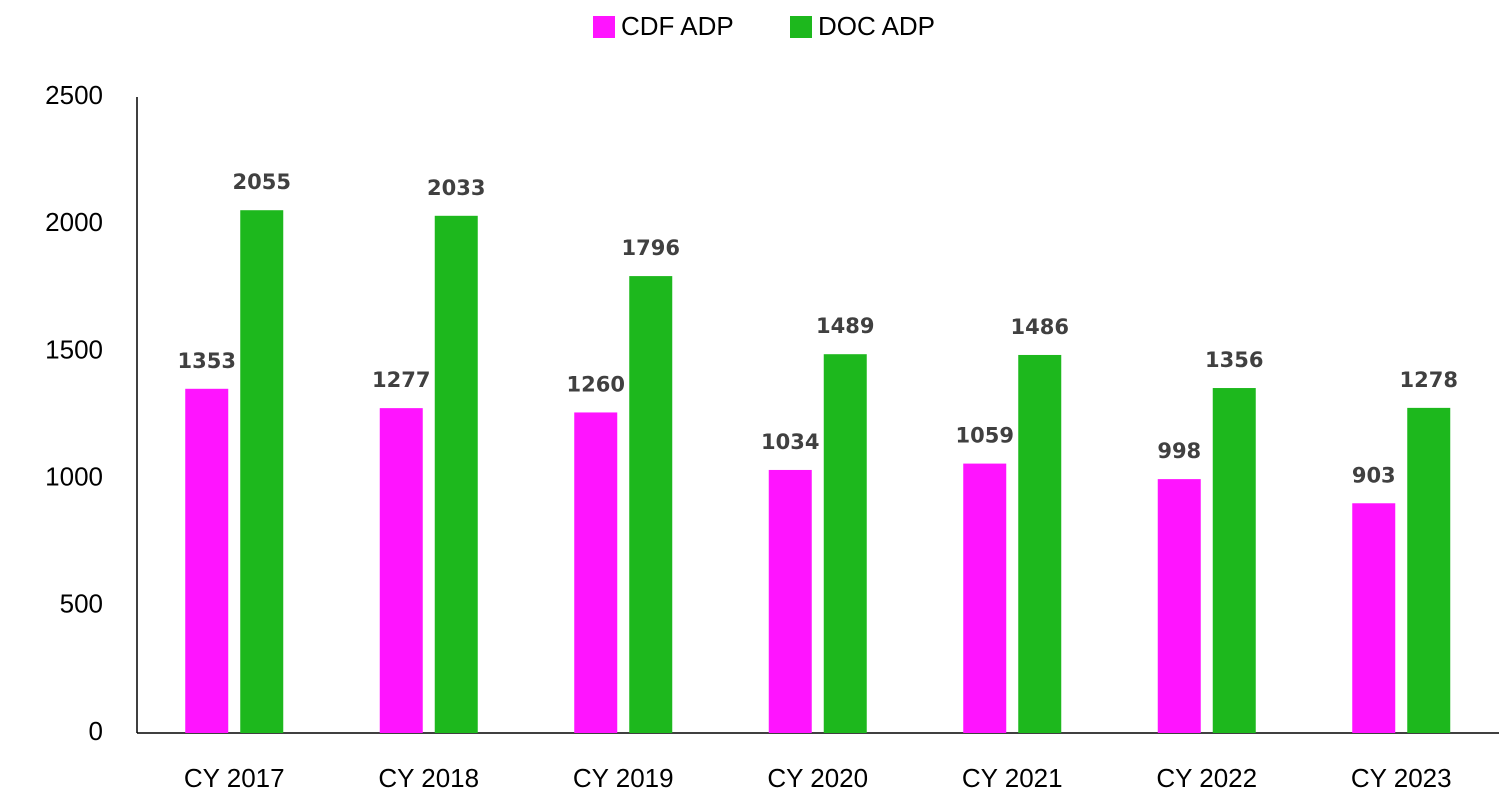 This screenshot has width=1499, height=807. What do you see at coordinates (845, 326) in the screenshot?
I see `data-label: 1489` at bounding box center [845, 326].